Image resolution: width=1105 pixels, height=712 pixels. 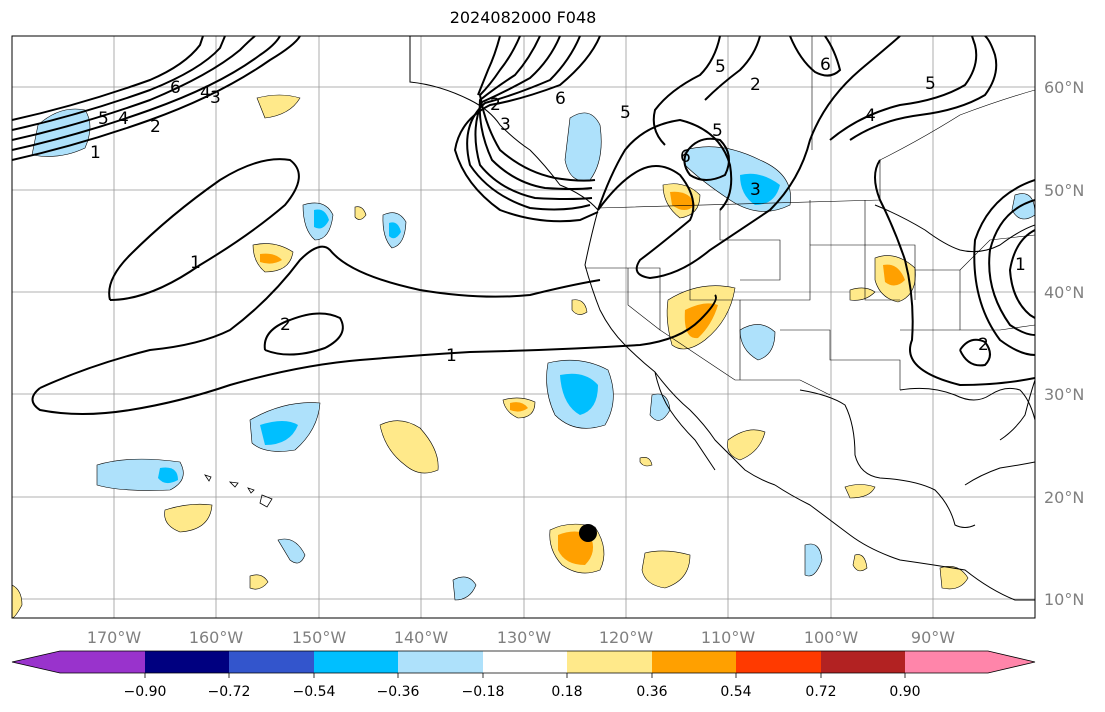 What do you see at coordinates (566, 692) in the screenshot?
I see `colorbar-tick: 0.18` at bounding box center [566, 692].